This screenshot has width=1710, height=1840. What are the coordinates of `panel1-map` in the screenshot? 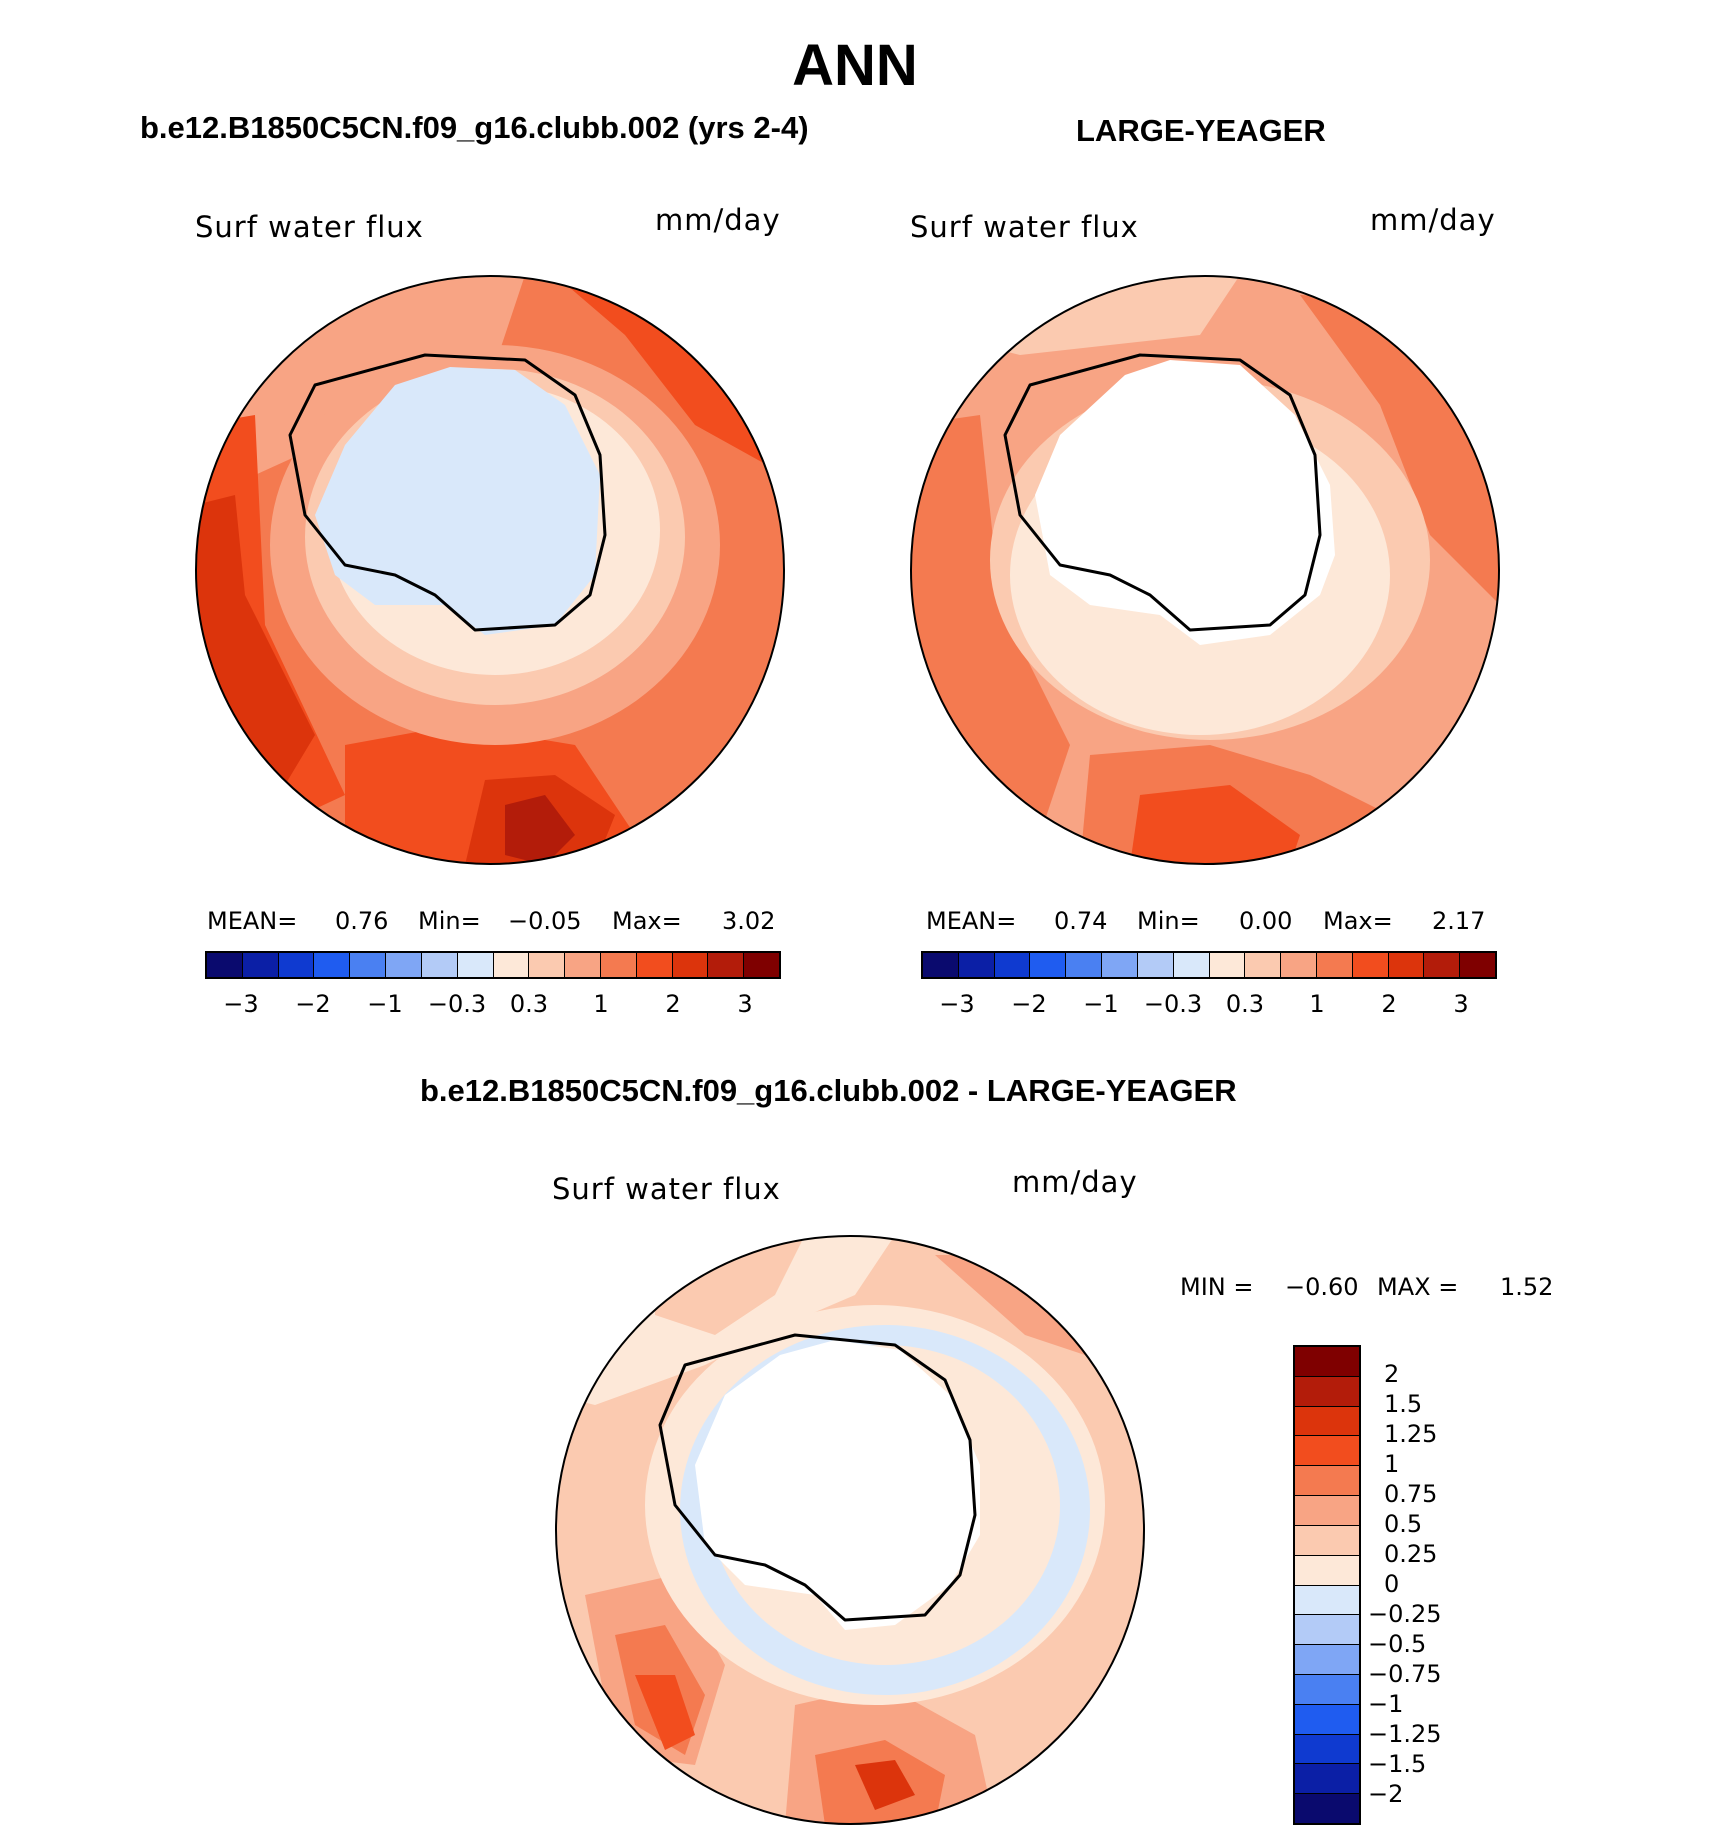 It's located at (490, 570).